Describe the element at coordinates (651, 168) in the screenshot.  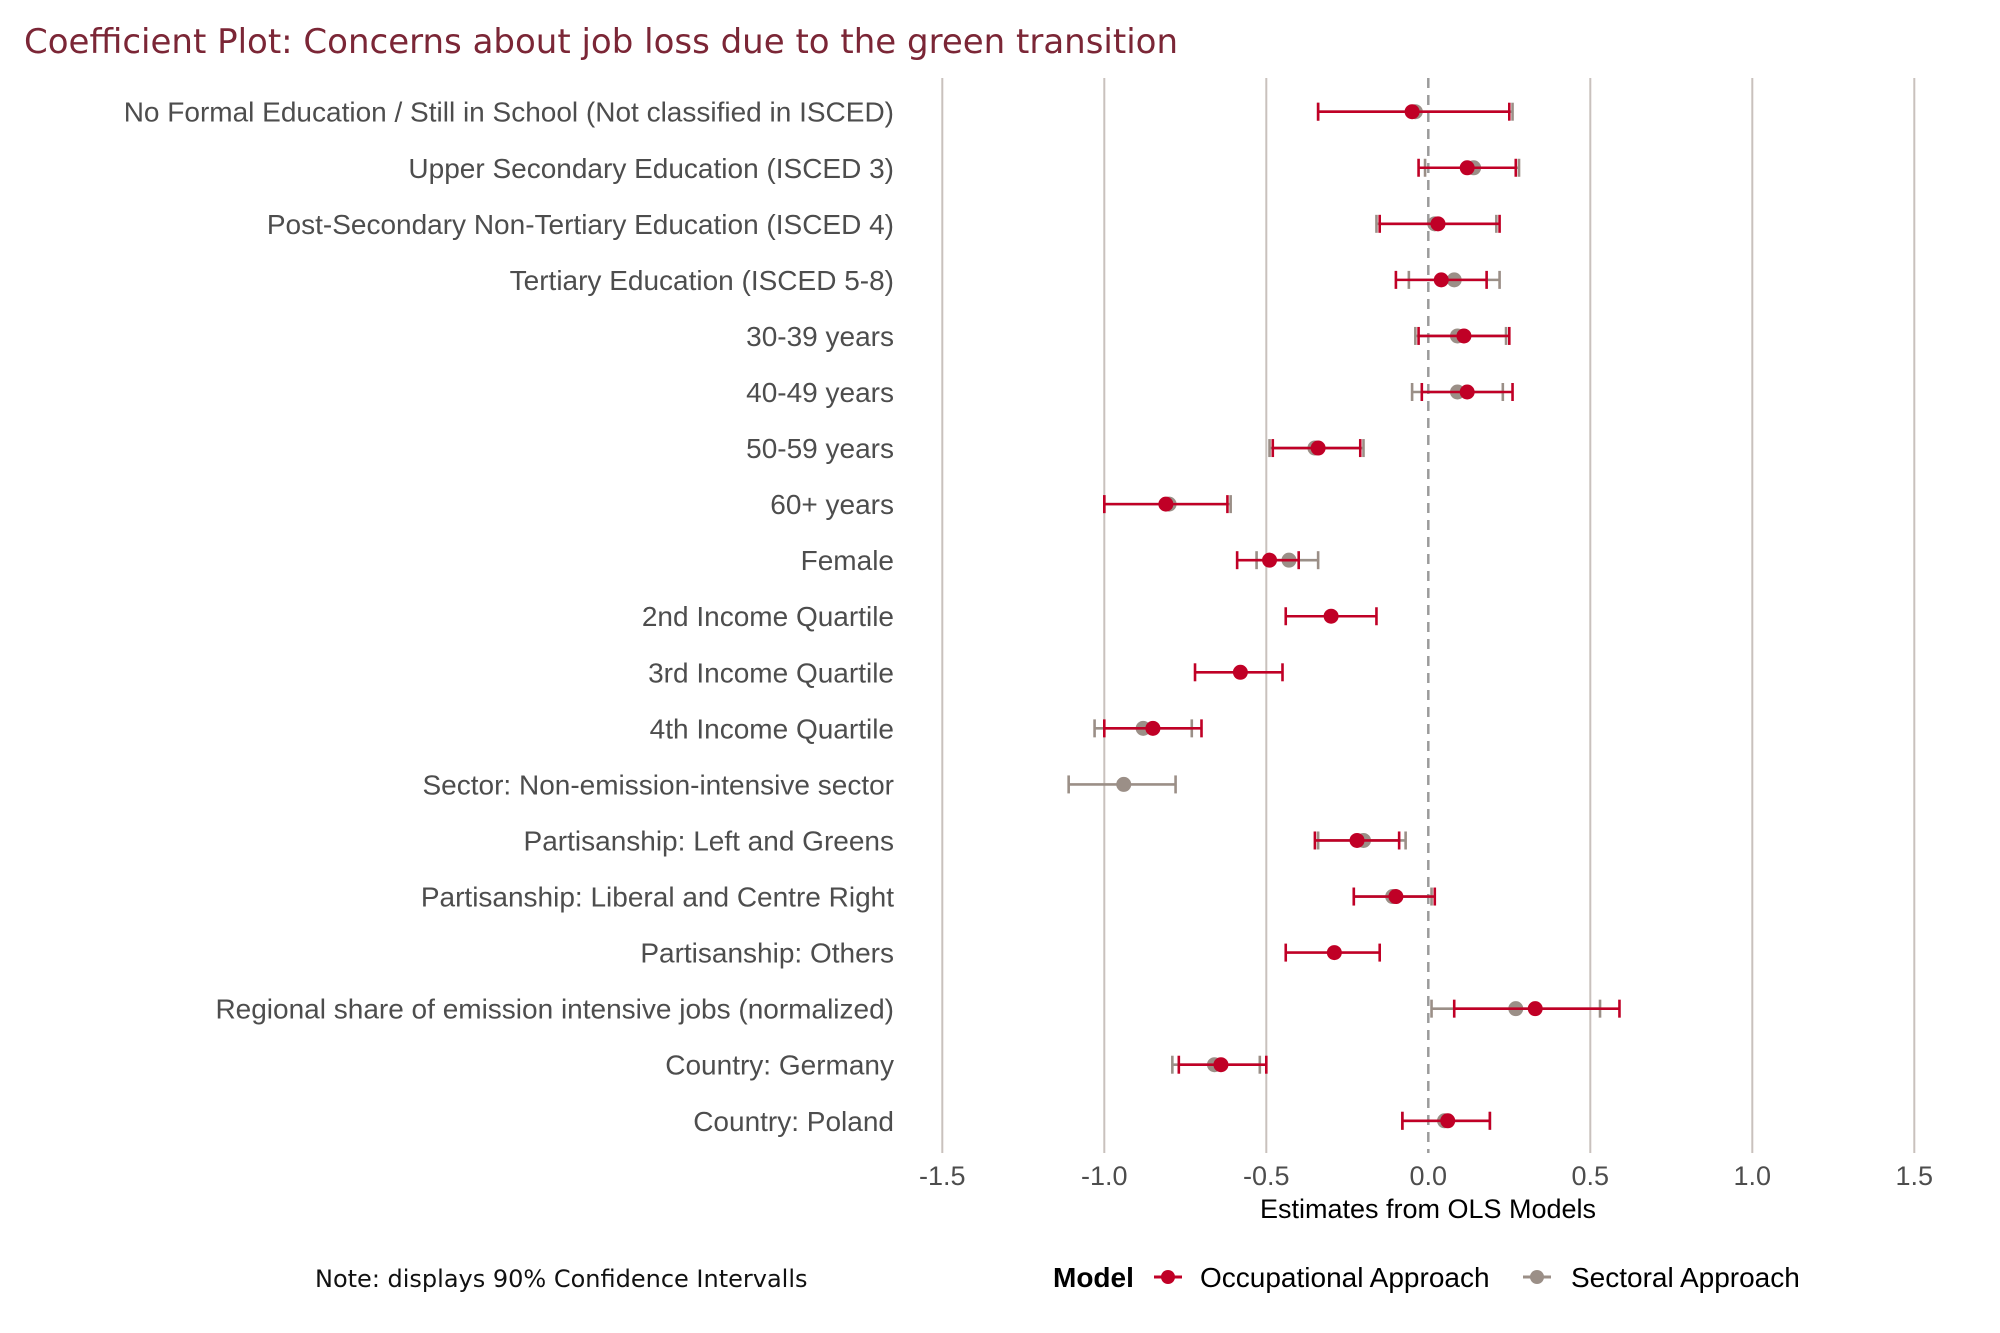
I see `y-axis-label: Upper Secondary Education (ISCED 3)` at that location.